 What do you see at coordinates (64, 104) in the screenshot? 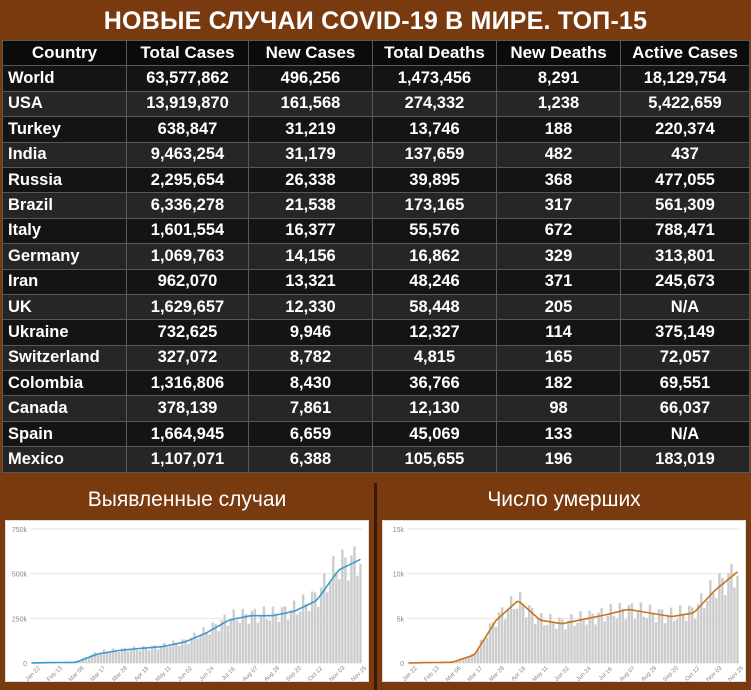
I see `cell-country: USA` at bounding box center [64, 104].